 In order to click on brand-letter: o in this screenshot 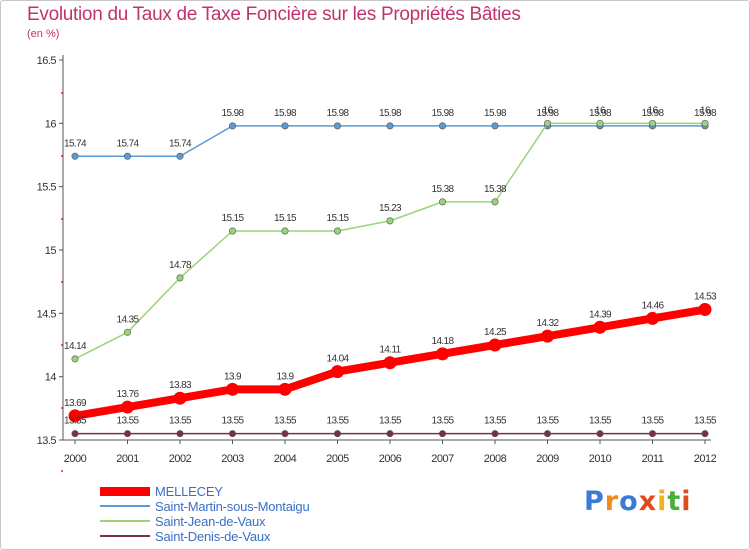, I will do `click(629, 501)`.